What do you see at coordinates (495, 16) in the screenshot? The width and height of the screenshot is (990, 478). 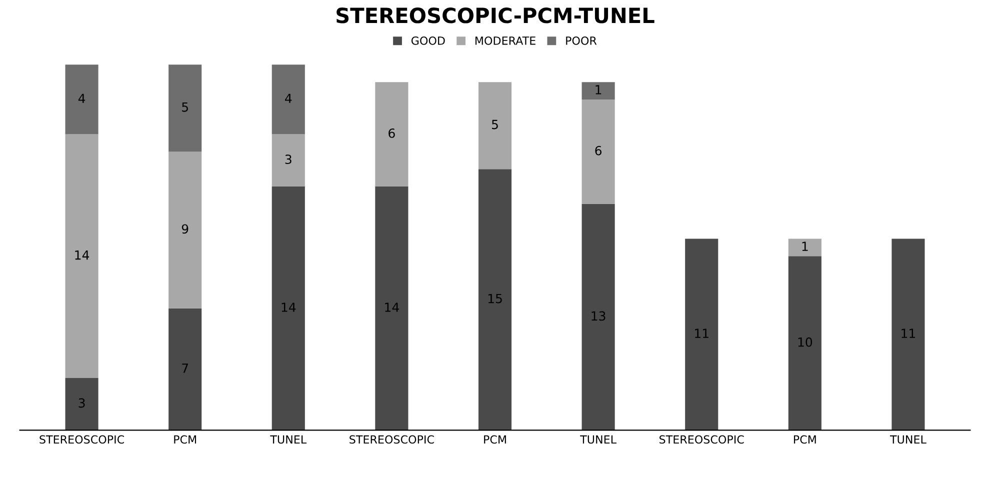 I see `chart-title: STEREOSCOPIC-PCM-TUNEL` at bounding box center [495, 16].